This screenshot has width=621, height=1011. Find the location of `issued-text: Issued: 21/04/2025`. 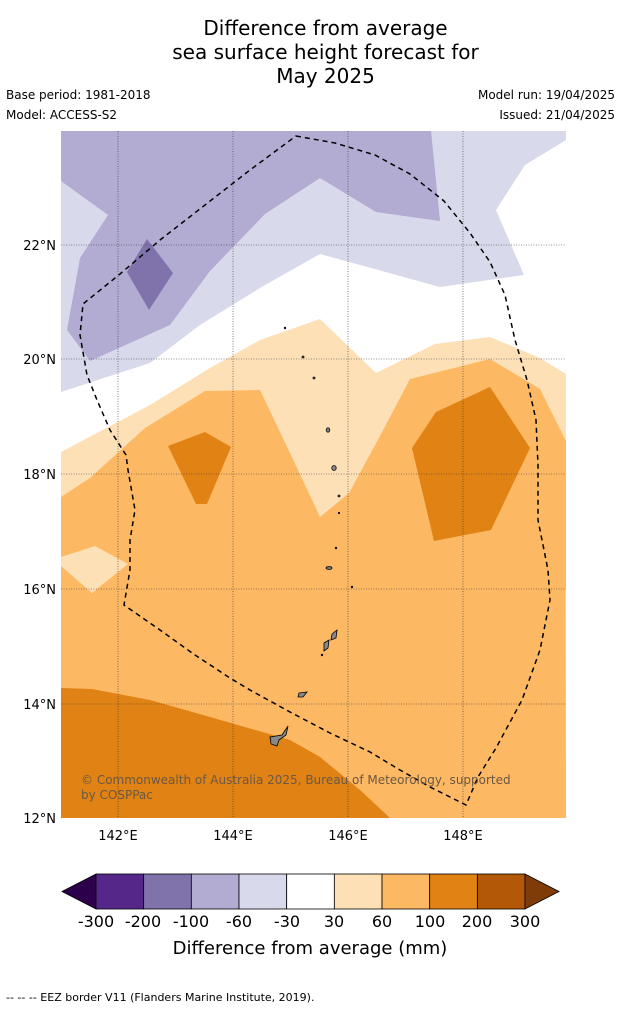

issued-text: Issued: 21/04/2025 is located at coordinates (557, 115).